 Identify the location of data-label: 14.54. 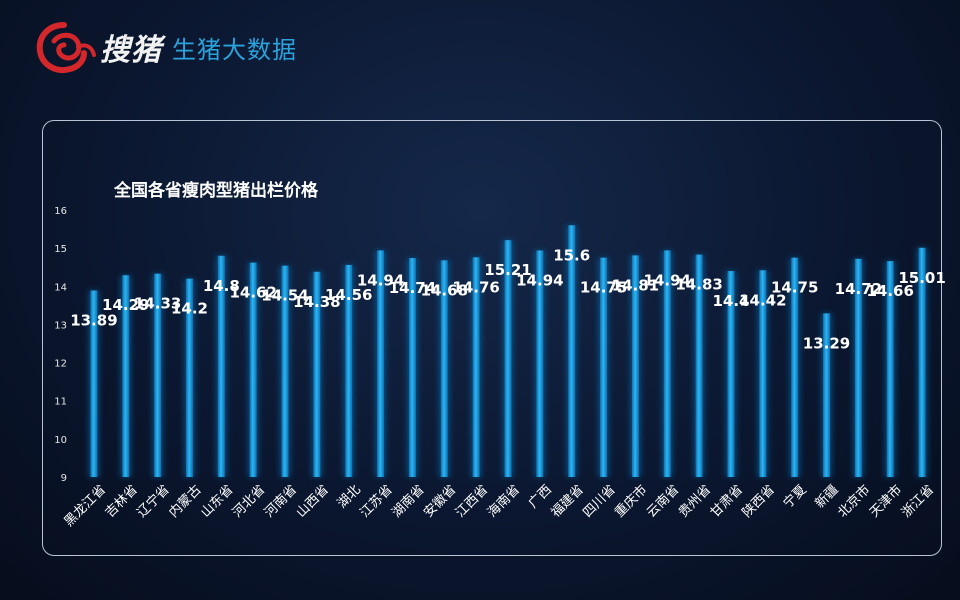
(284, 296).